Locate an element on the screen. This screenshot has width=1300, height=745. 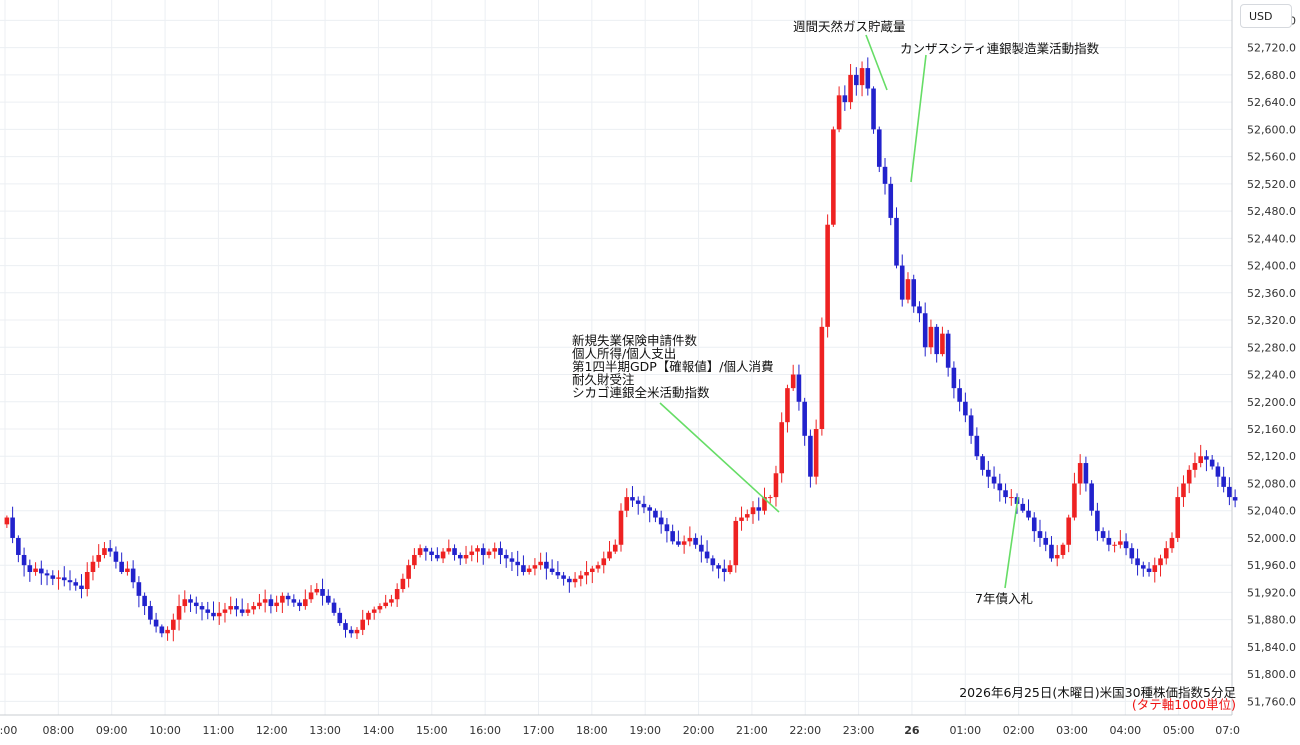
x-tick-label: 11:00 is located at coordinates (219, 730).